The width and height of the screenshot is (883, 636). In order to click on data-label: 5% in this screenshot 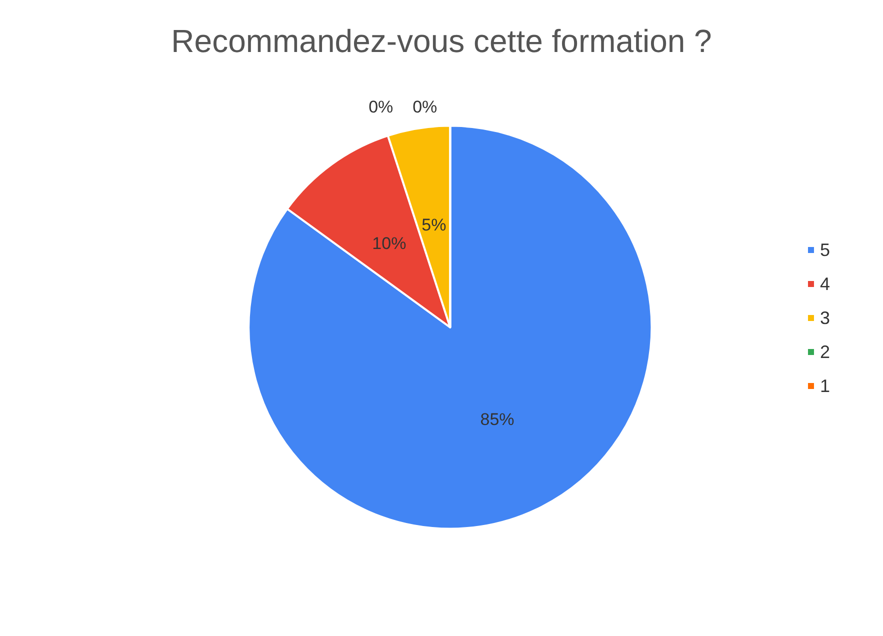, I will do `click(434, 224)`.